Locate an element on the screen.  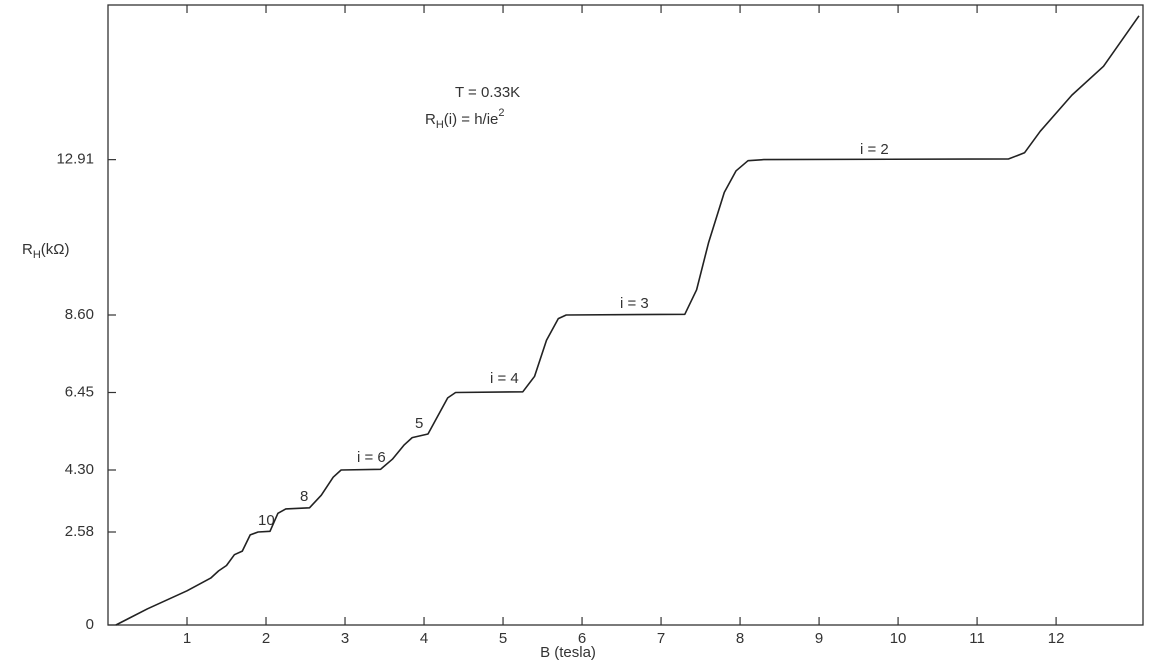
y-tick-label: 4.30 is located at coordinates (79, 469).